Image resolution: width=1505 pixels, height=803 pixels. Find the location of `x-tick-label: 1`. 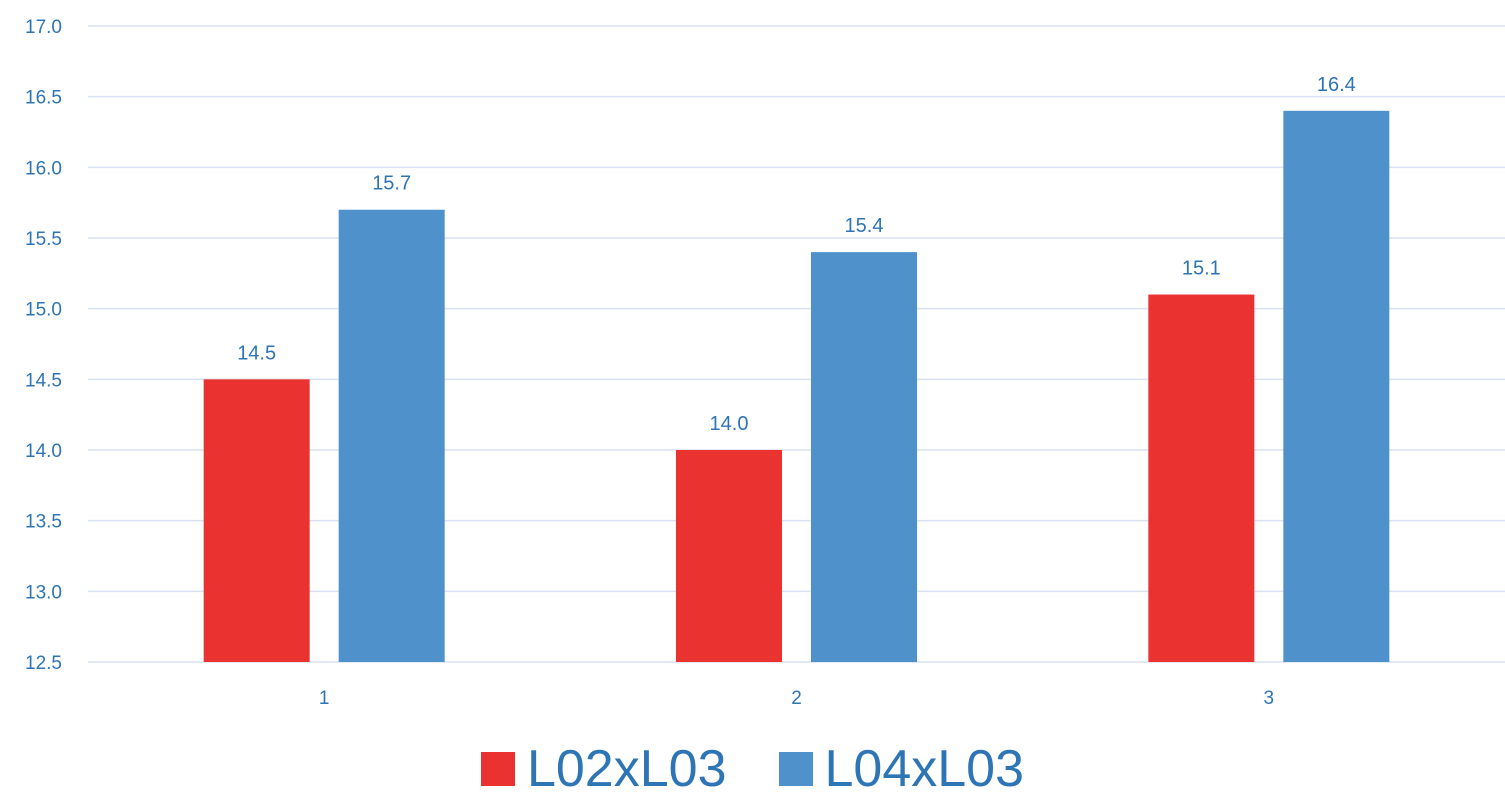

x-tick-label: 1 is located at coordinates (324, 698).